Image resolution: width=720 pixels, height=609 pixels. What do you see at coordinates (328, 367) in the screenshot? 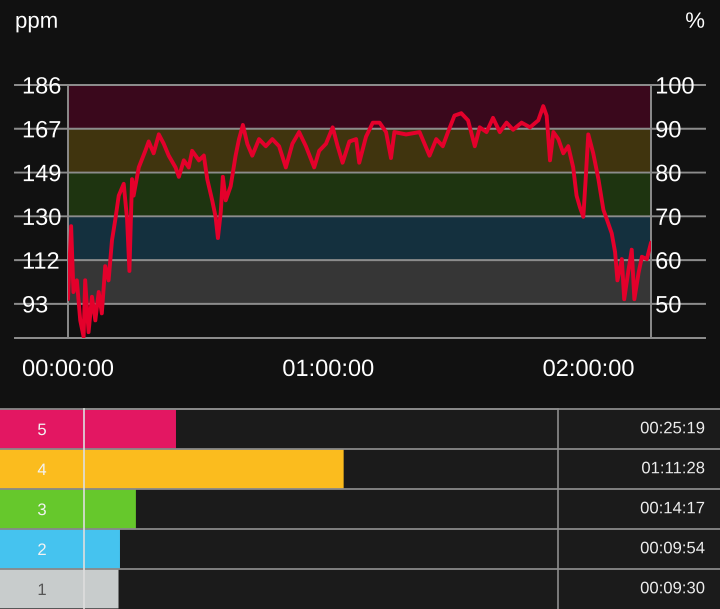
I see `x-tick-label: 01:00:00` at bounding box center [328, 367].